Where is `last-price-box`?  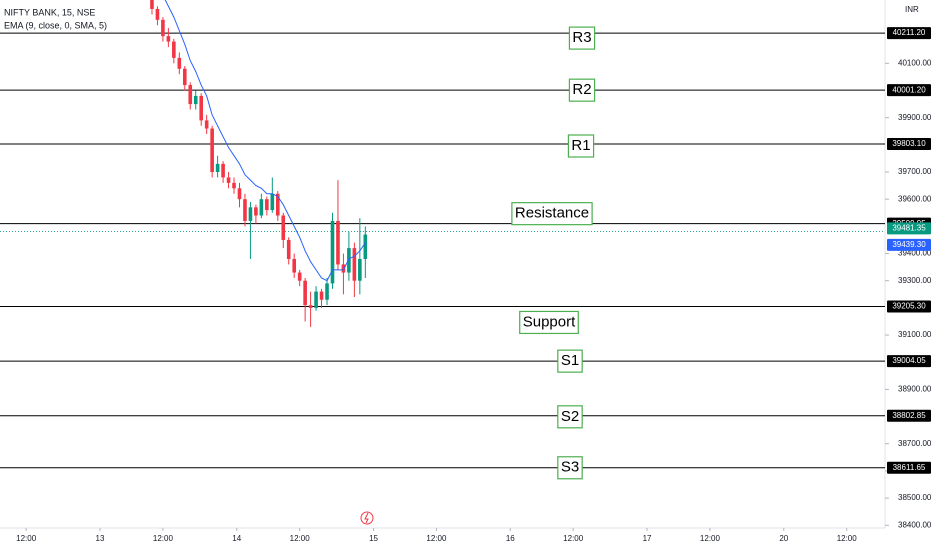
last-price-box is located at coordinates (909, 228).